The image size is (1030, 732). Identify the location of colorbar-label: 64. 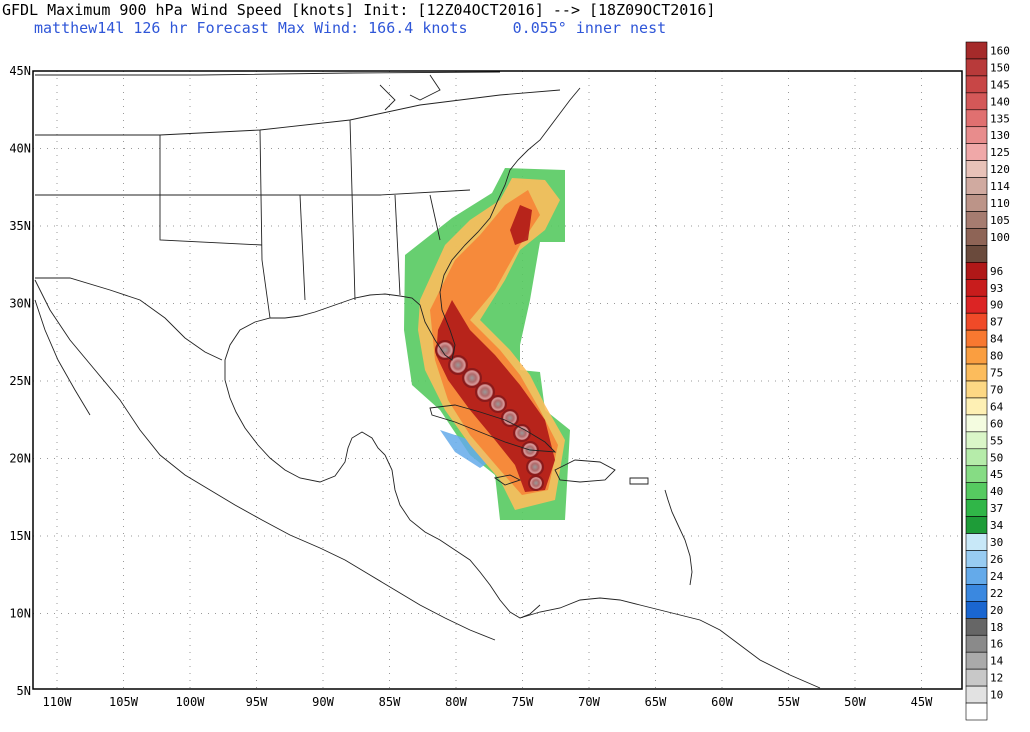
(997, 406).